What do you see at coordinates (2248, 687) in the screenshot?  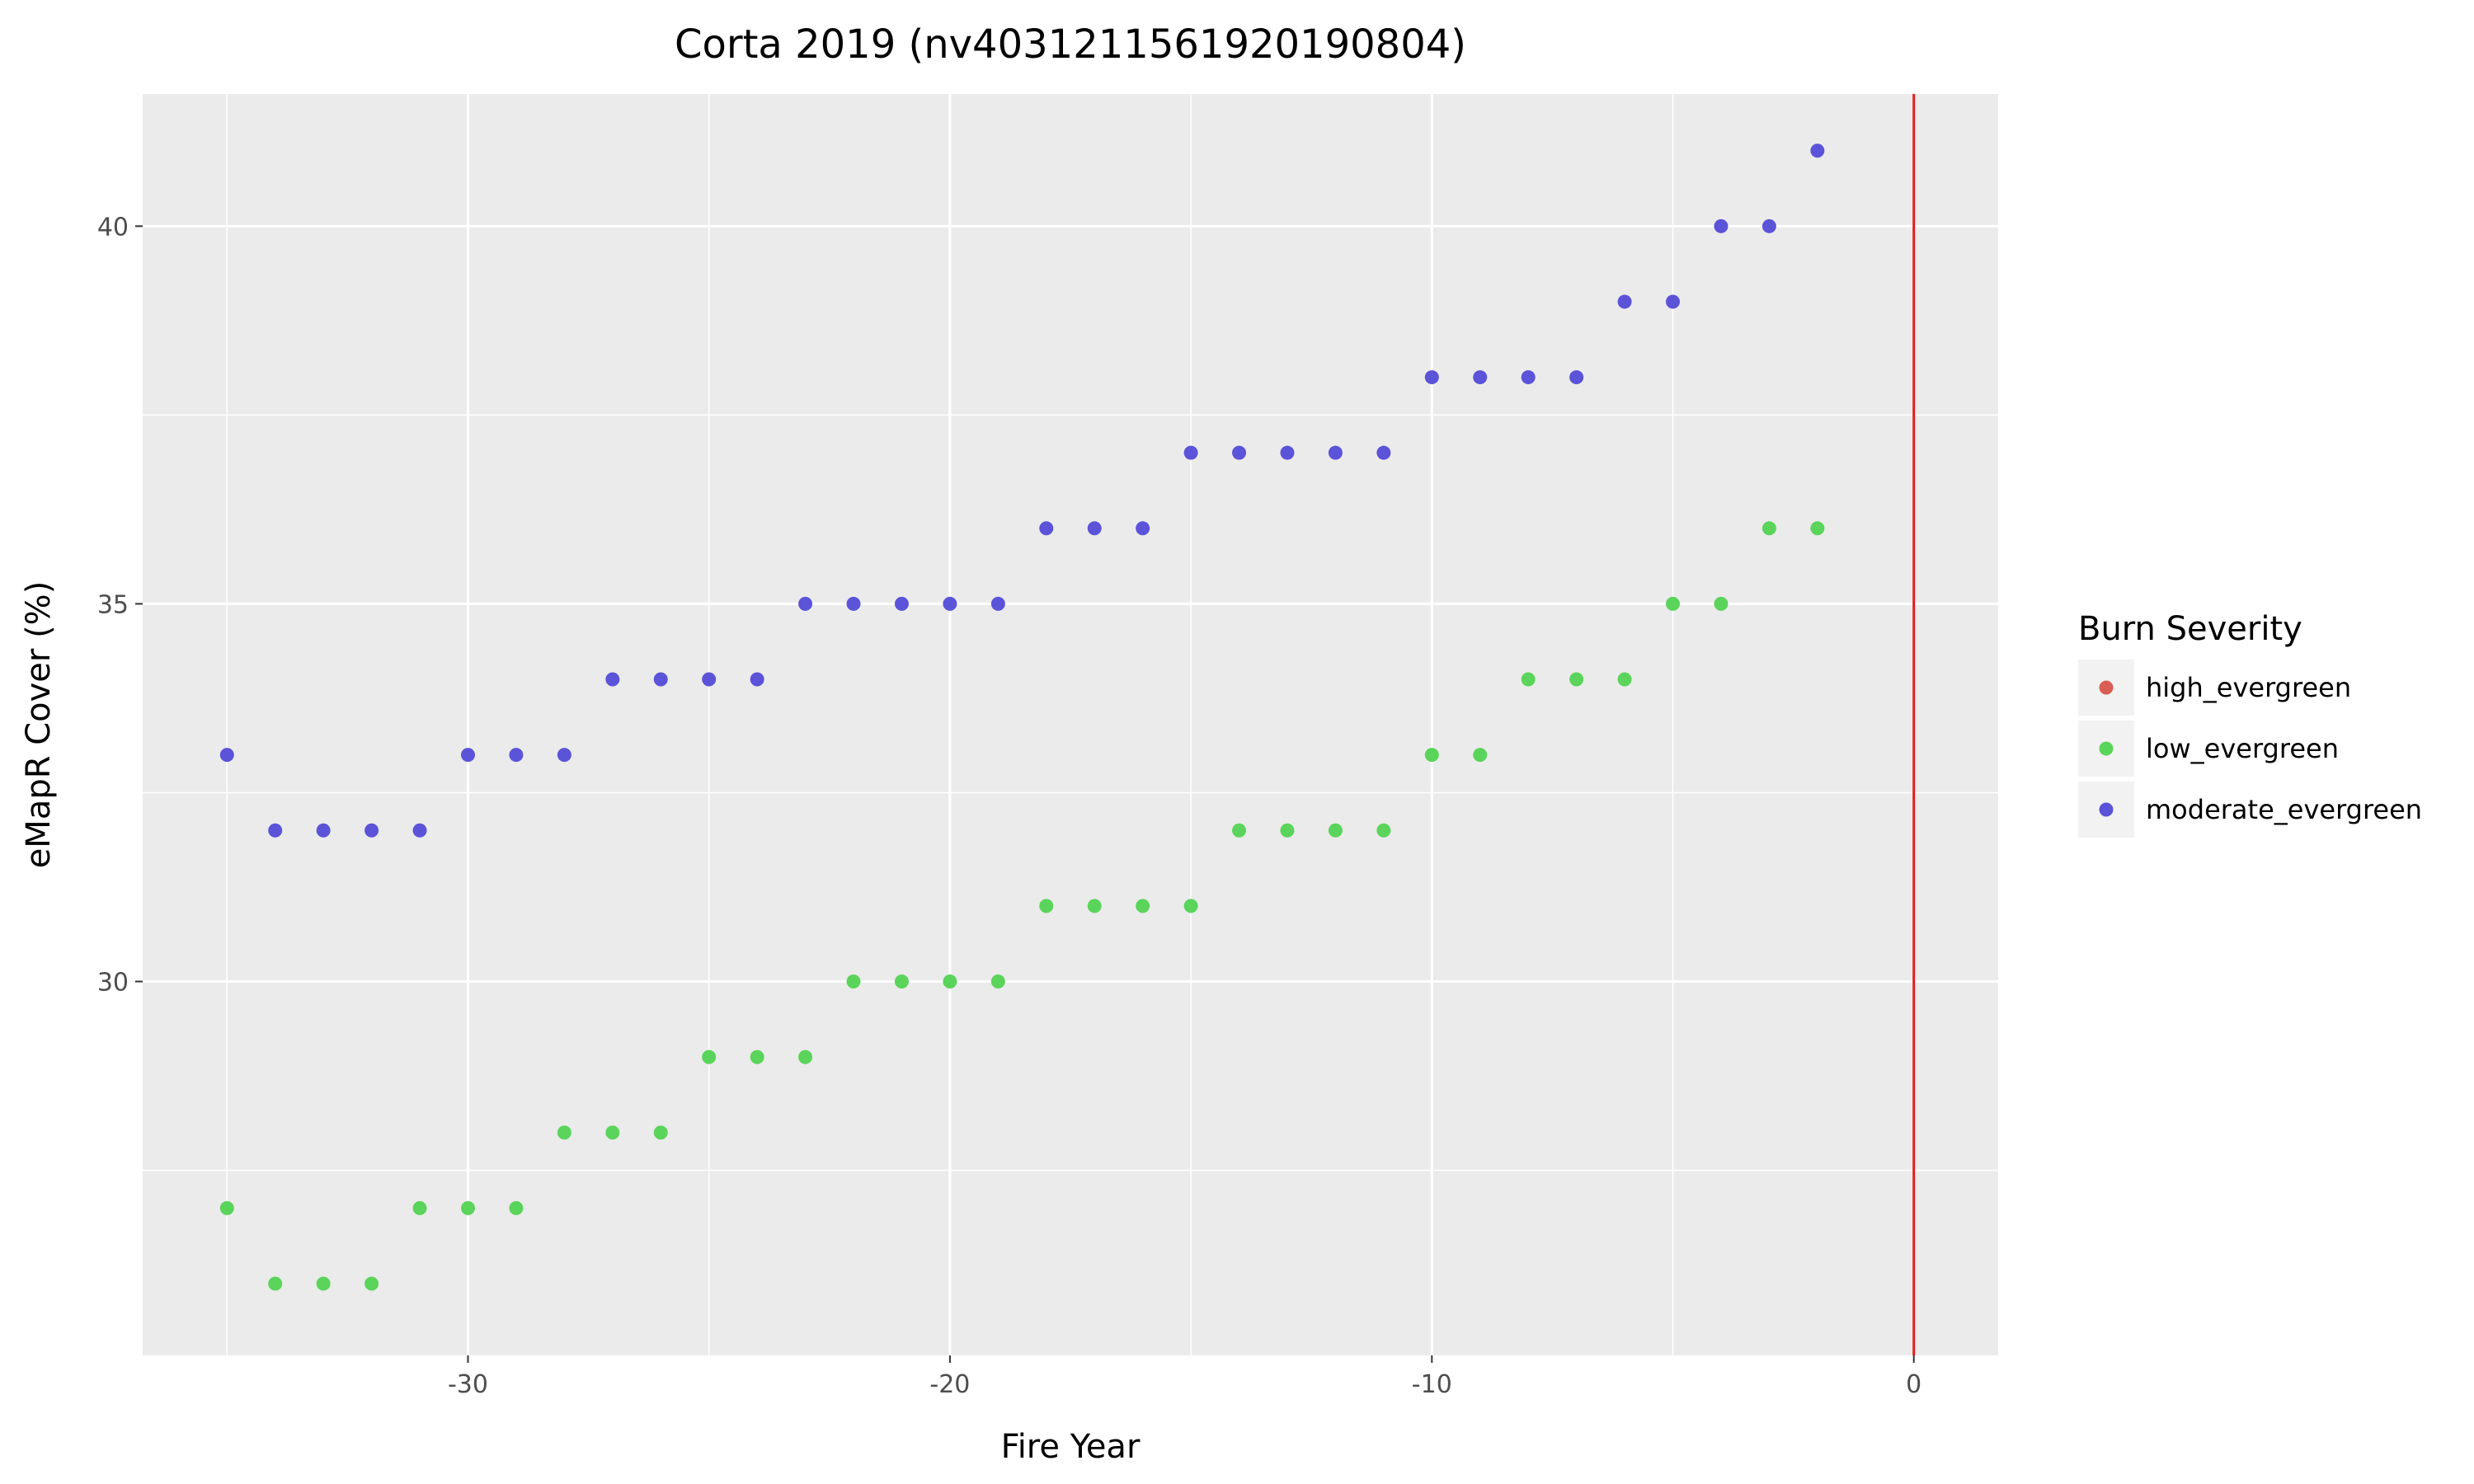 I see `legend-label-high_evergreen: high_evergreen` at bounding box center [2248, 687].